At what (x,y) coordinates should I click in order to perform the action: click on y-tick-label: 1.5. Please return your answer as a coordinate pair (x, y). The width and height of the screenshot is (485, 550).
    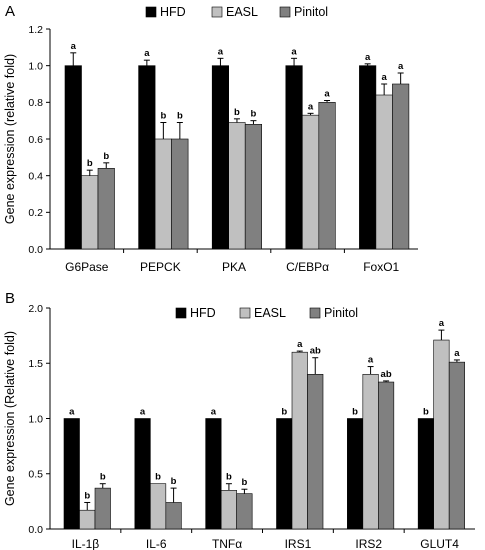
    Looking at the image, I should click on (35, 364).